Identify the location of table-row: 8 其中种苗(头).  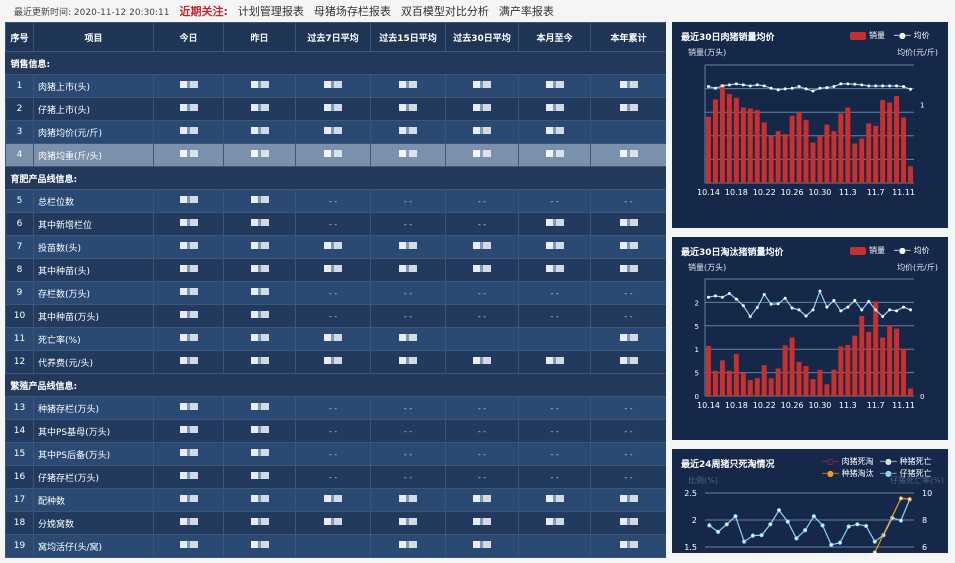
(335, 270).